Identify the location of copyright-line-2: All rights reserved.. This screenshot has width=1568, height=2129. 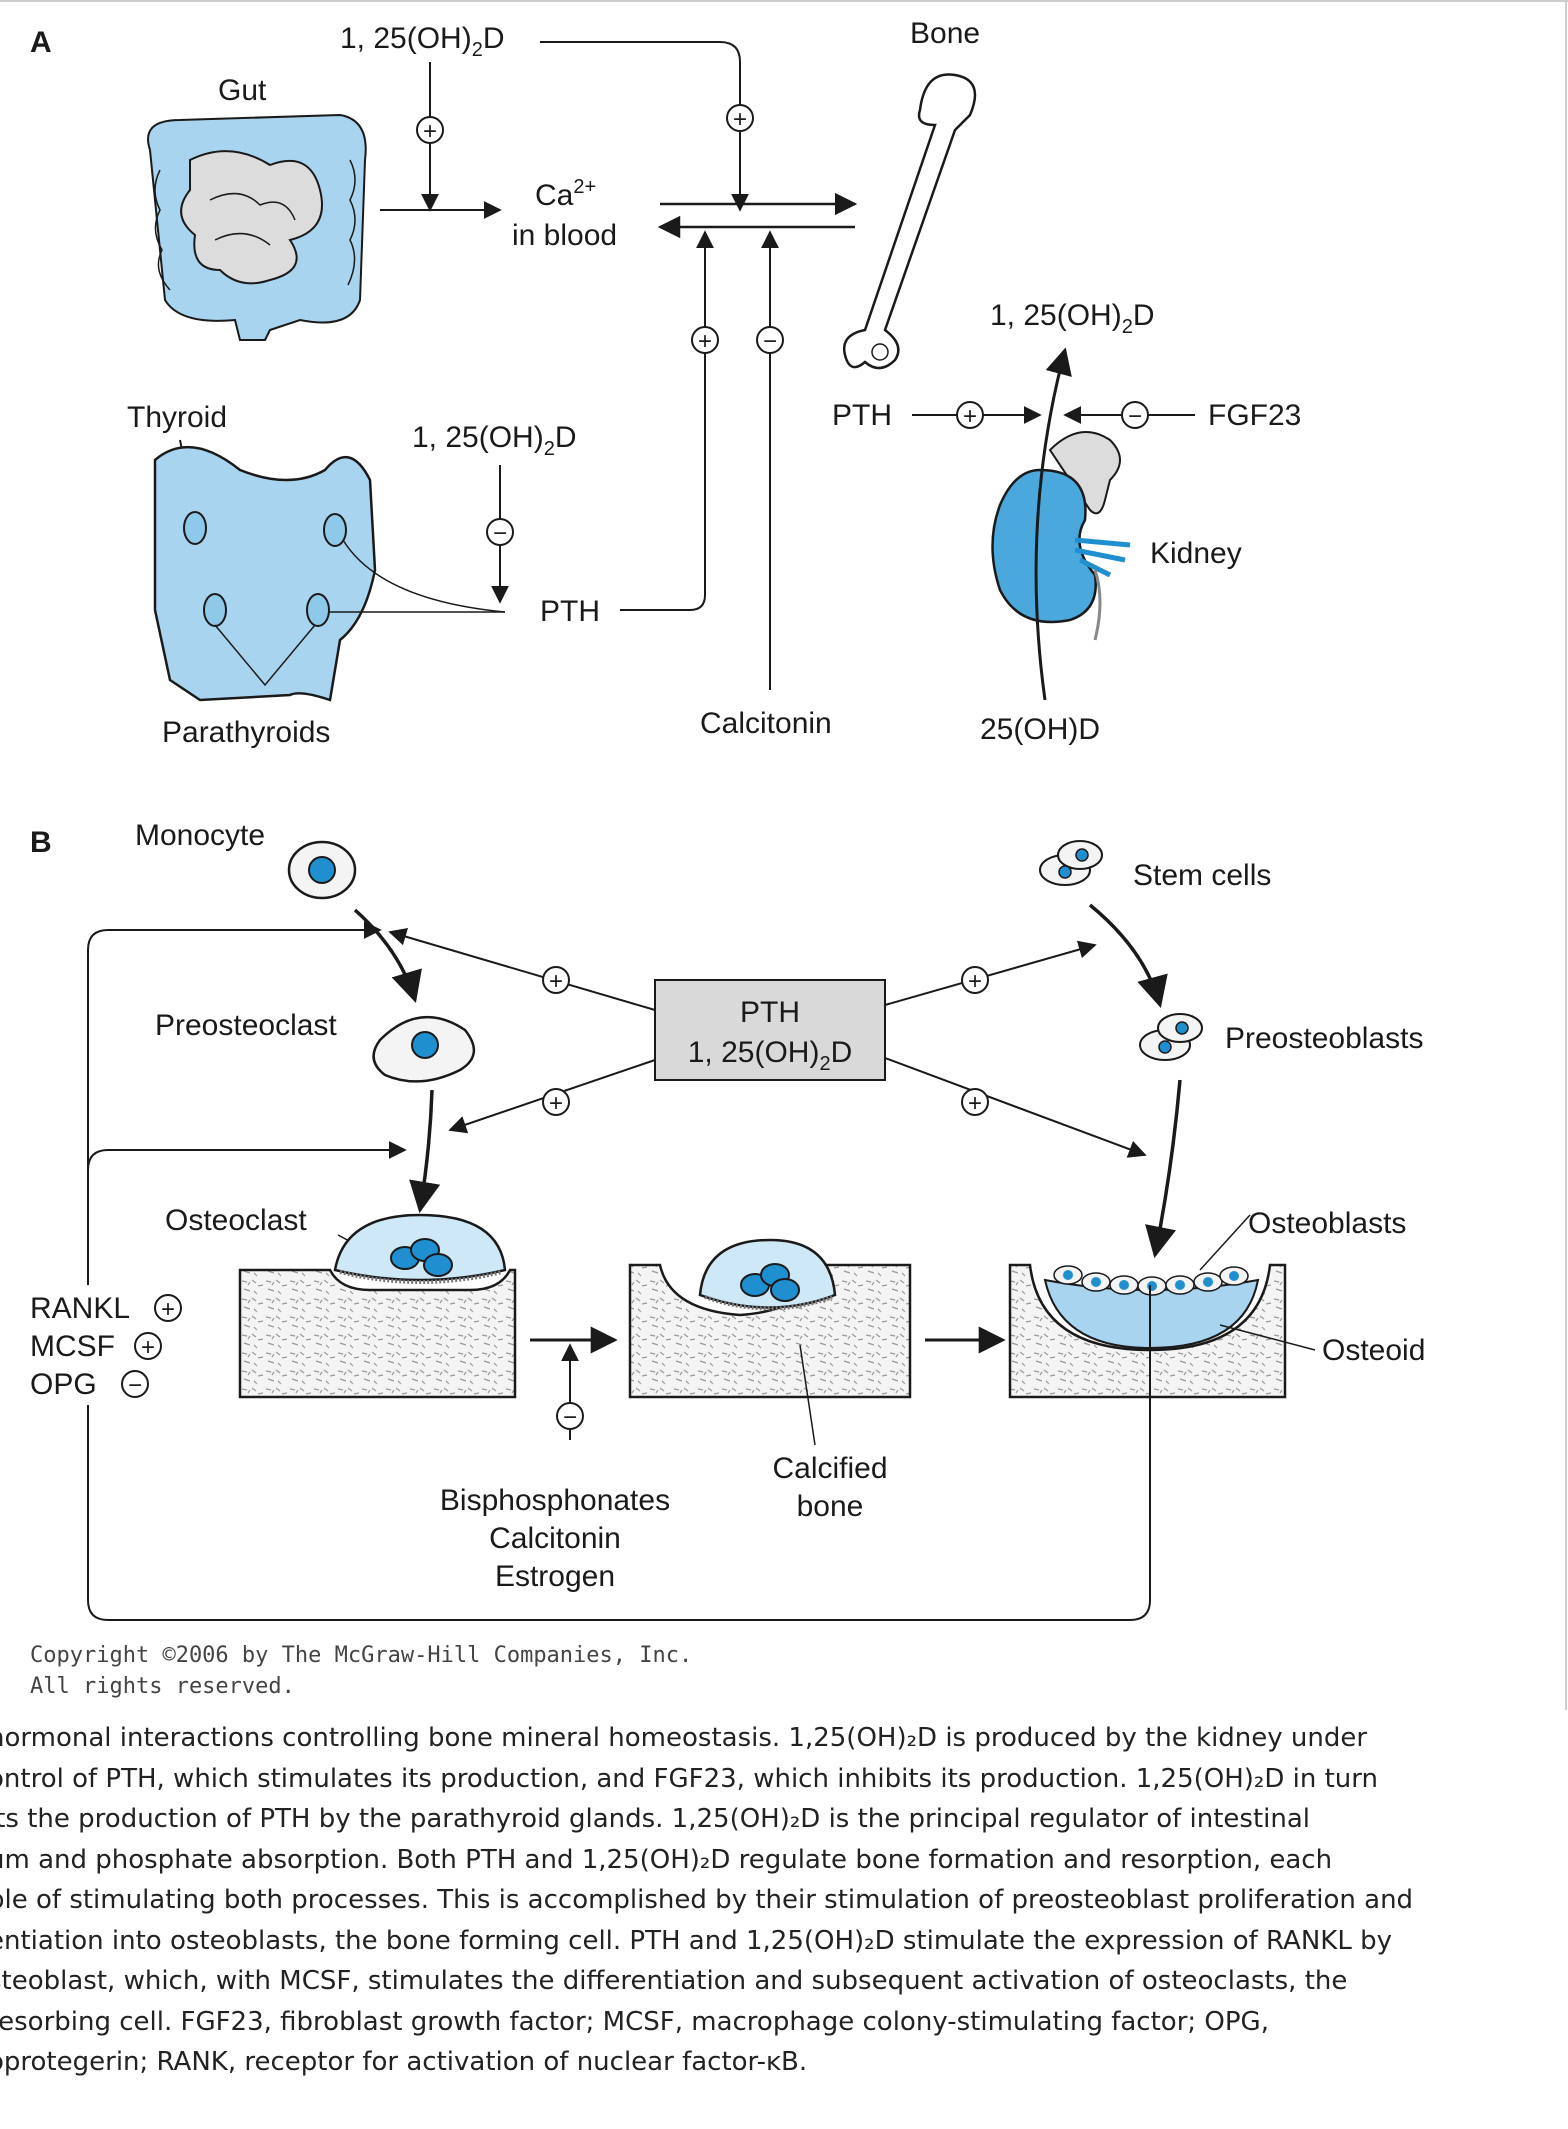
(162, 1686).